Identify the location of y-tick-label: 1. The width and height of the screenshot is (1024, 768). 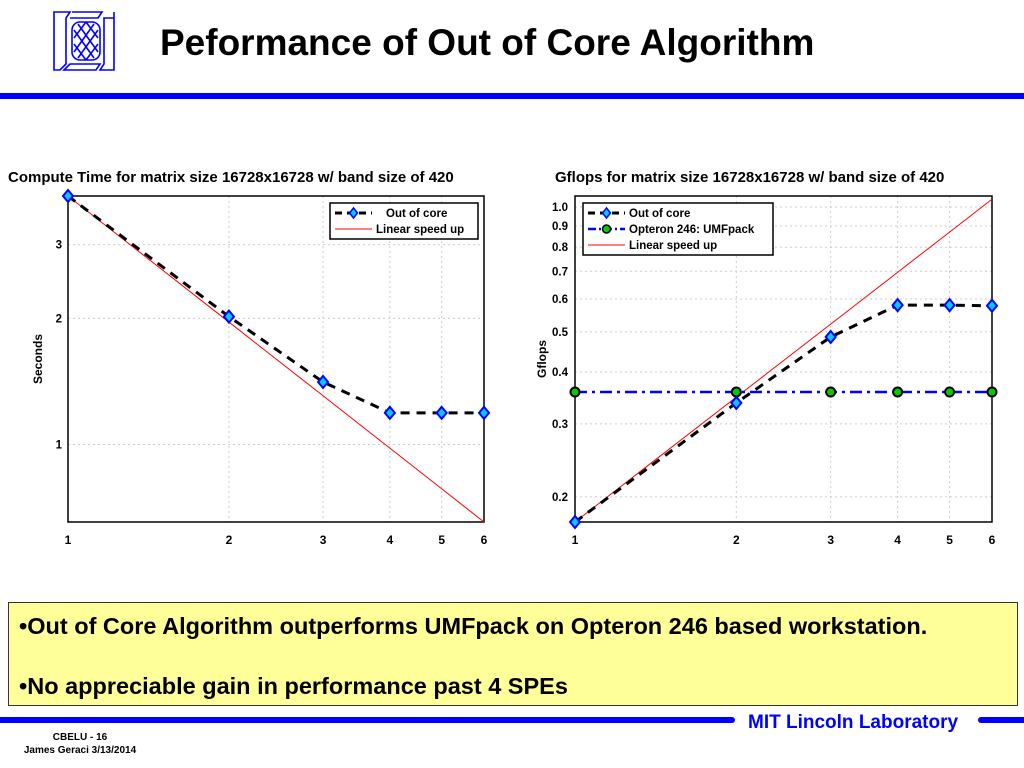
(59, 445).